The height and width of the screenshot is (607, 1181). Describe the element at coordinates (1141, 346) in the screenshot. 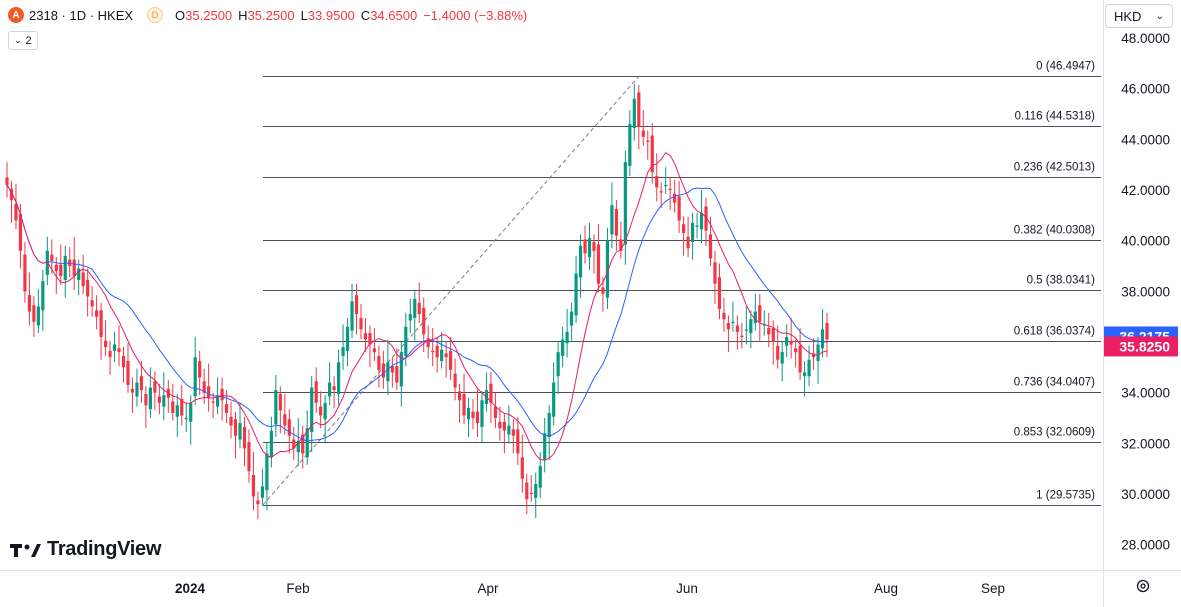

I see `ma-fast-last-value-label-bg` at that location.